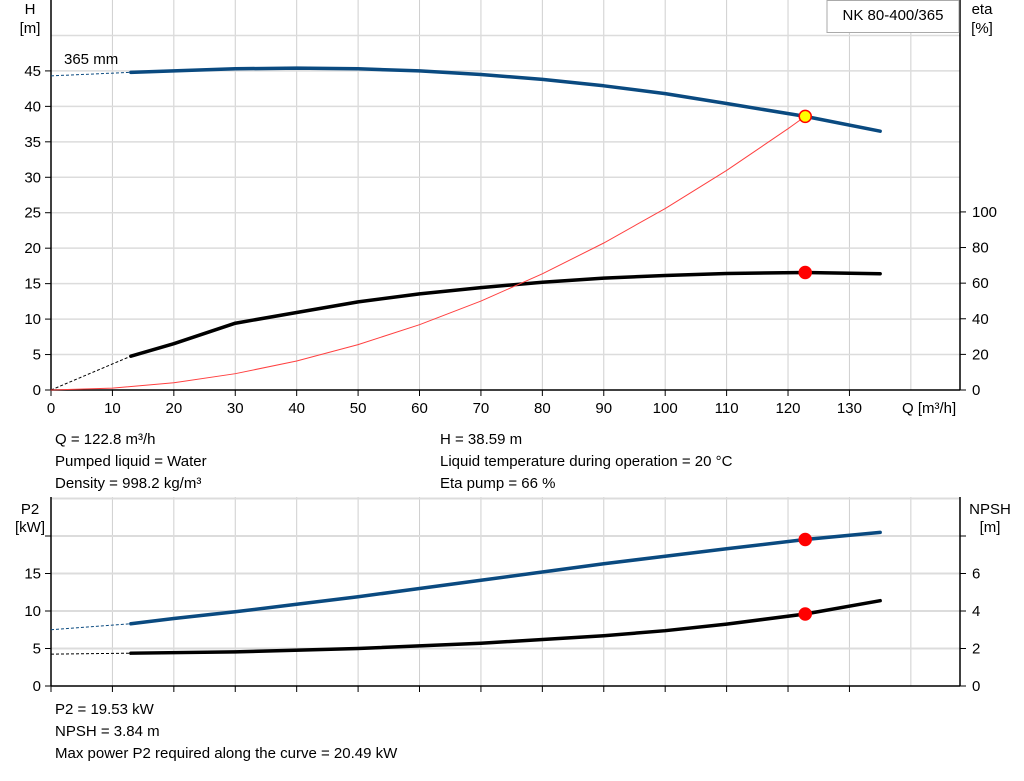 The height and width of the screenshot is (781, 1024). I want to click on series-npsh-extrapolated, so click(90, 653).